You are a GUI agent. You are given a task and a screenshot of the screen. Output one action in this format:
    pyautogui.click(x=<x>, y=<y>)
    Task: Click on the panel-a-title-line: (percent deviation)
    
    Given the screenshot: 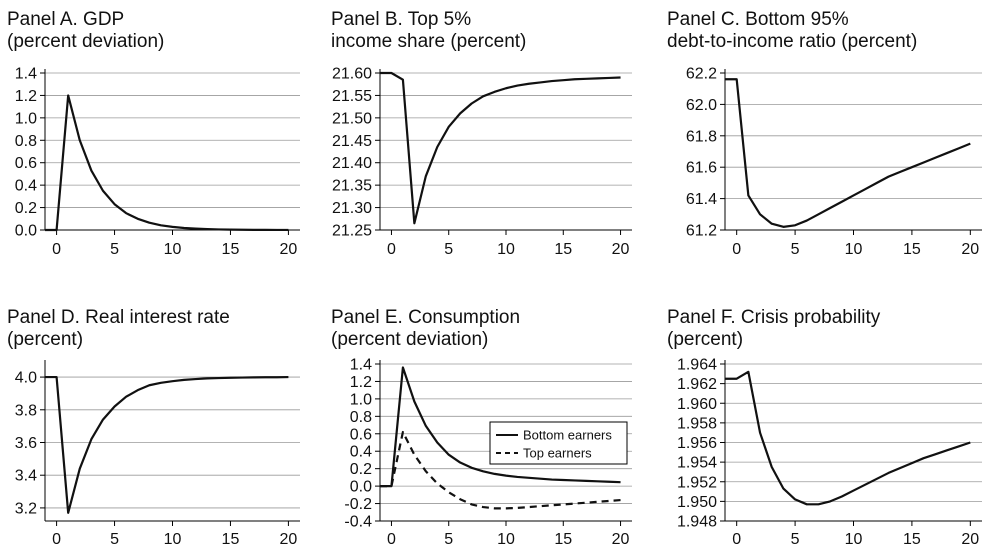 What is the action you would take?
    pyautogui.click(x=85, y=41)
    